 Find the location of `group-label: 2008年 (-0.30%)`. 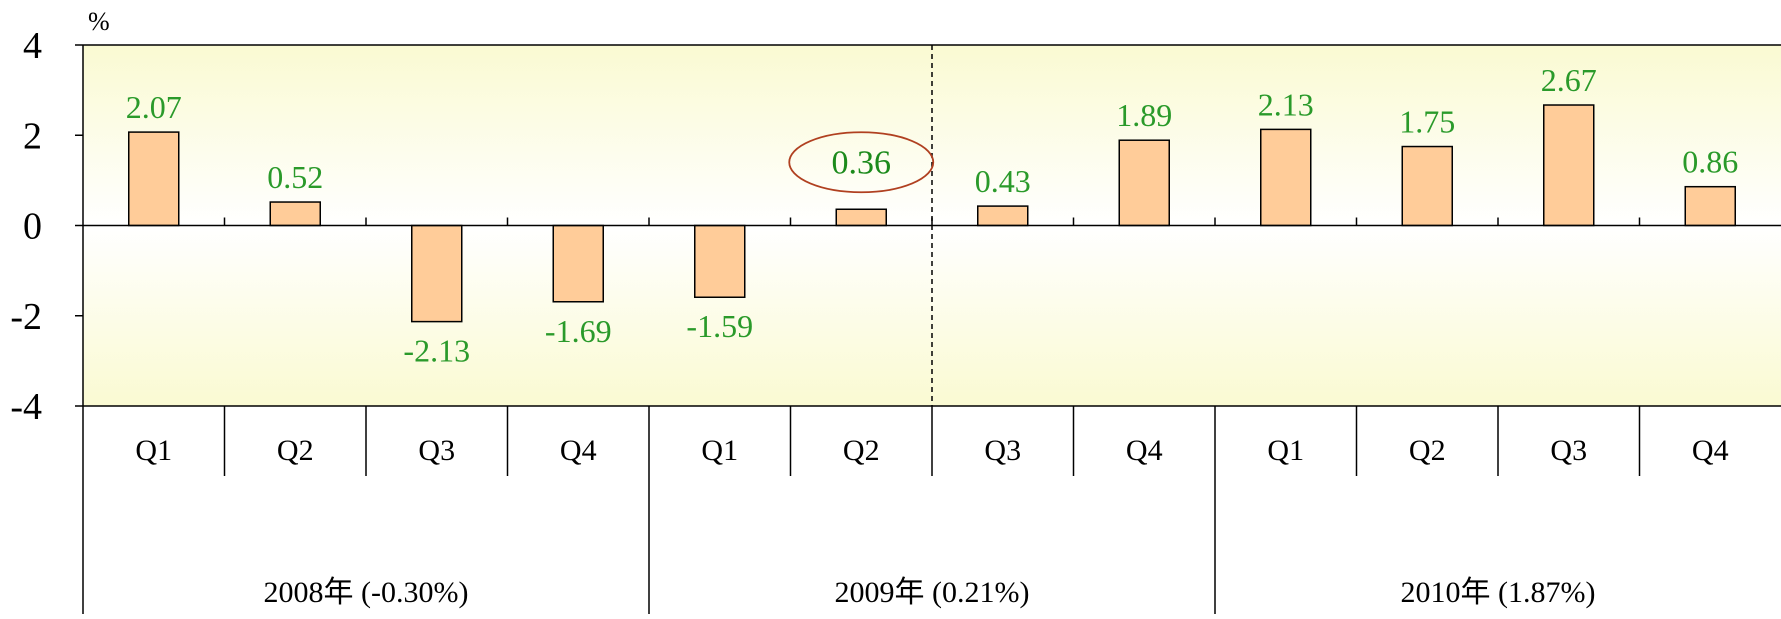

group-label: 2008年 (-0.30%) is located at coordinates (366, 592).